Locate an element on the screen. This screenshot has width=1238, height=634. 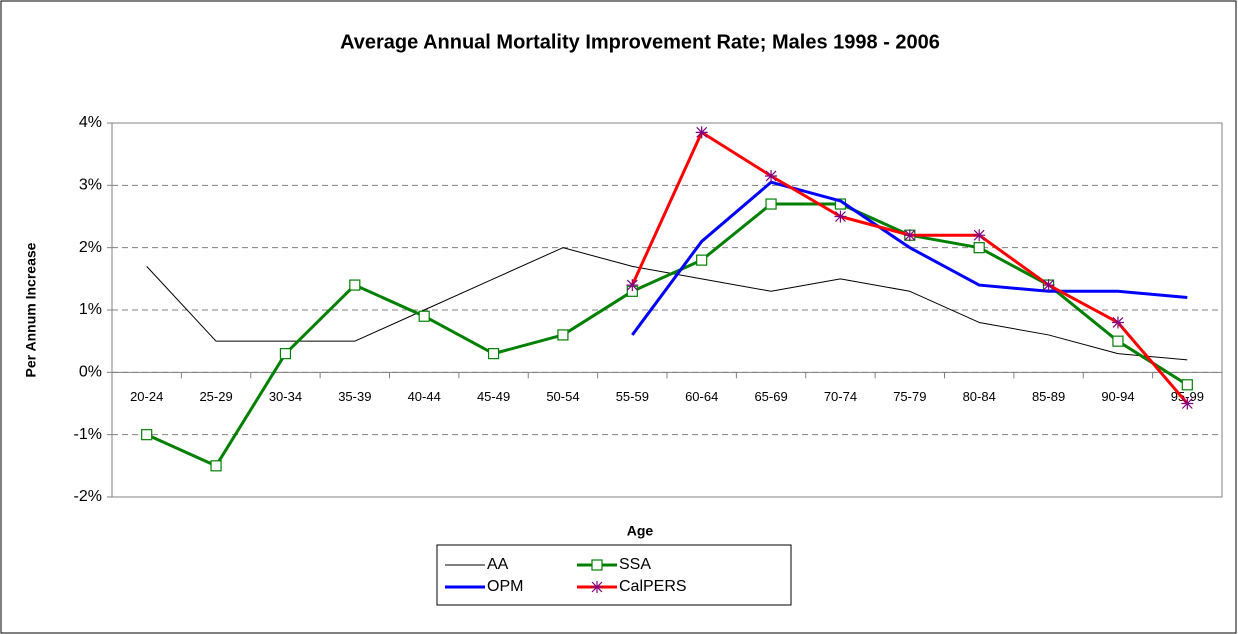
legend is located at coordinates (614, 575).